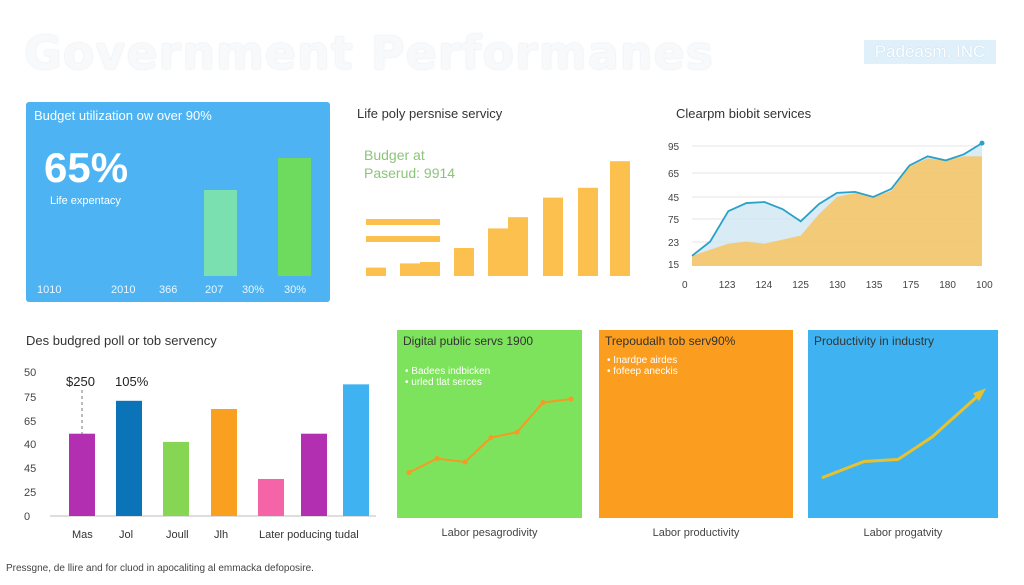  Describe the element at coordinates (394, 155) in the screenshot. I see `legend-line: Budger at` at that location.